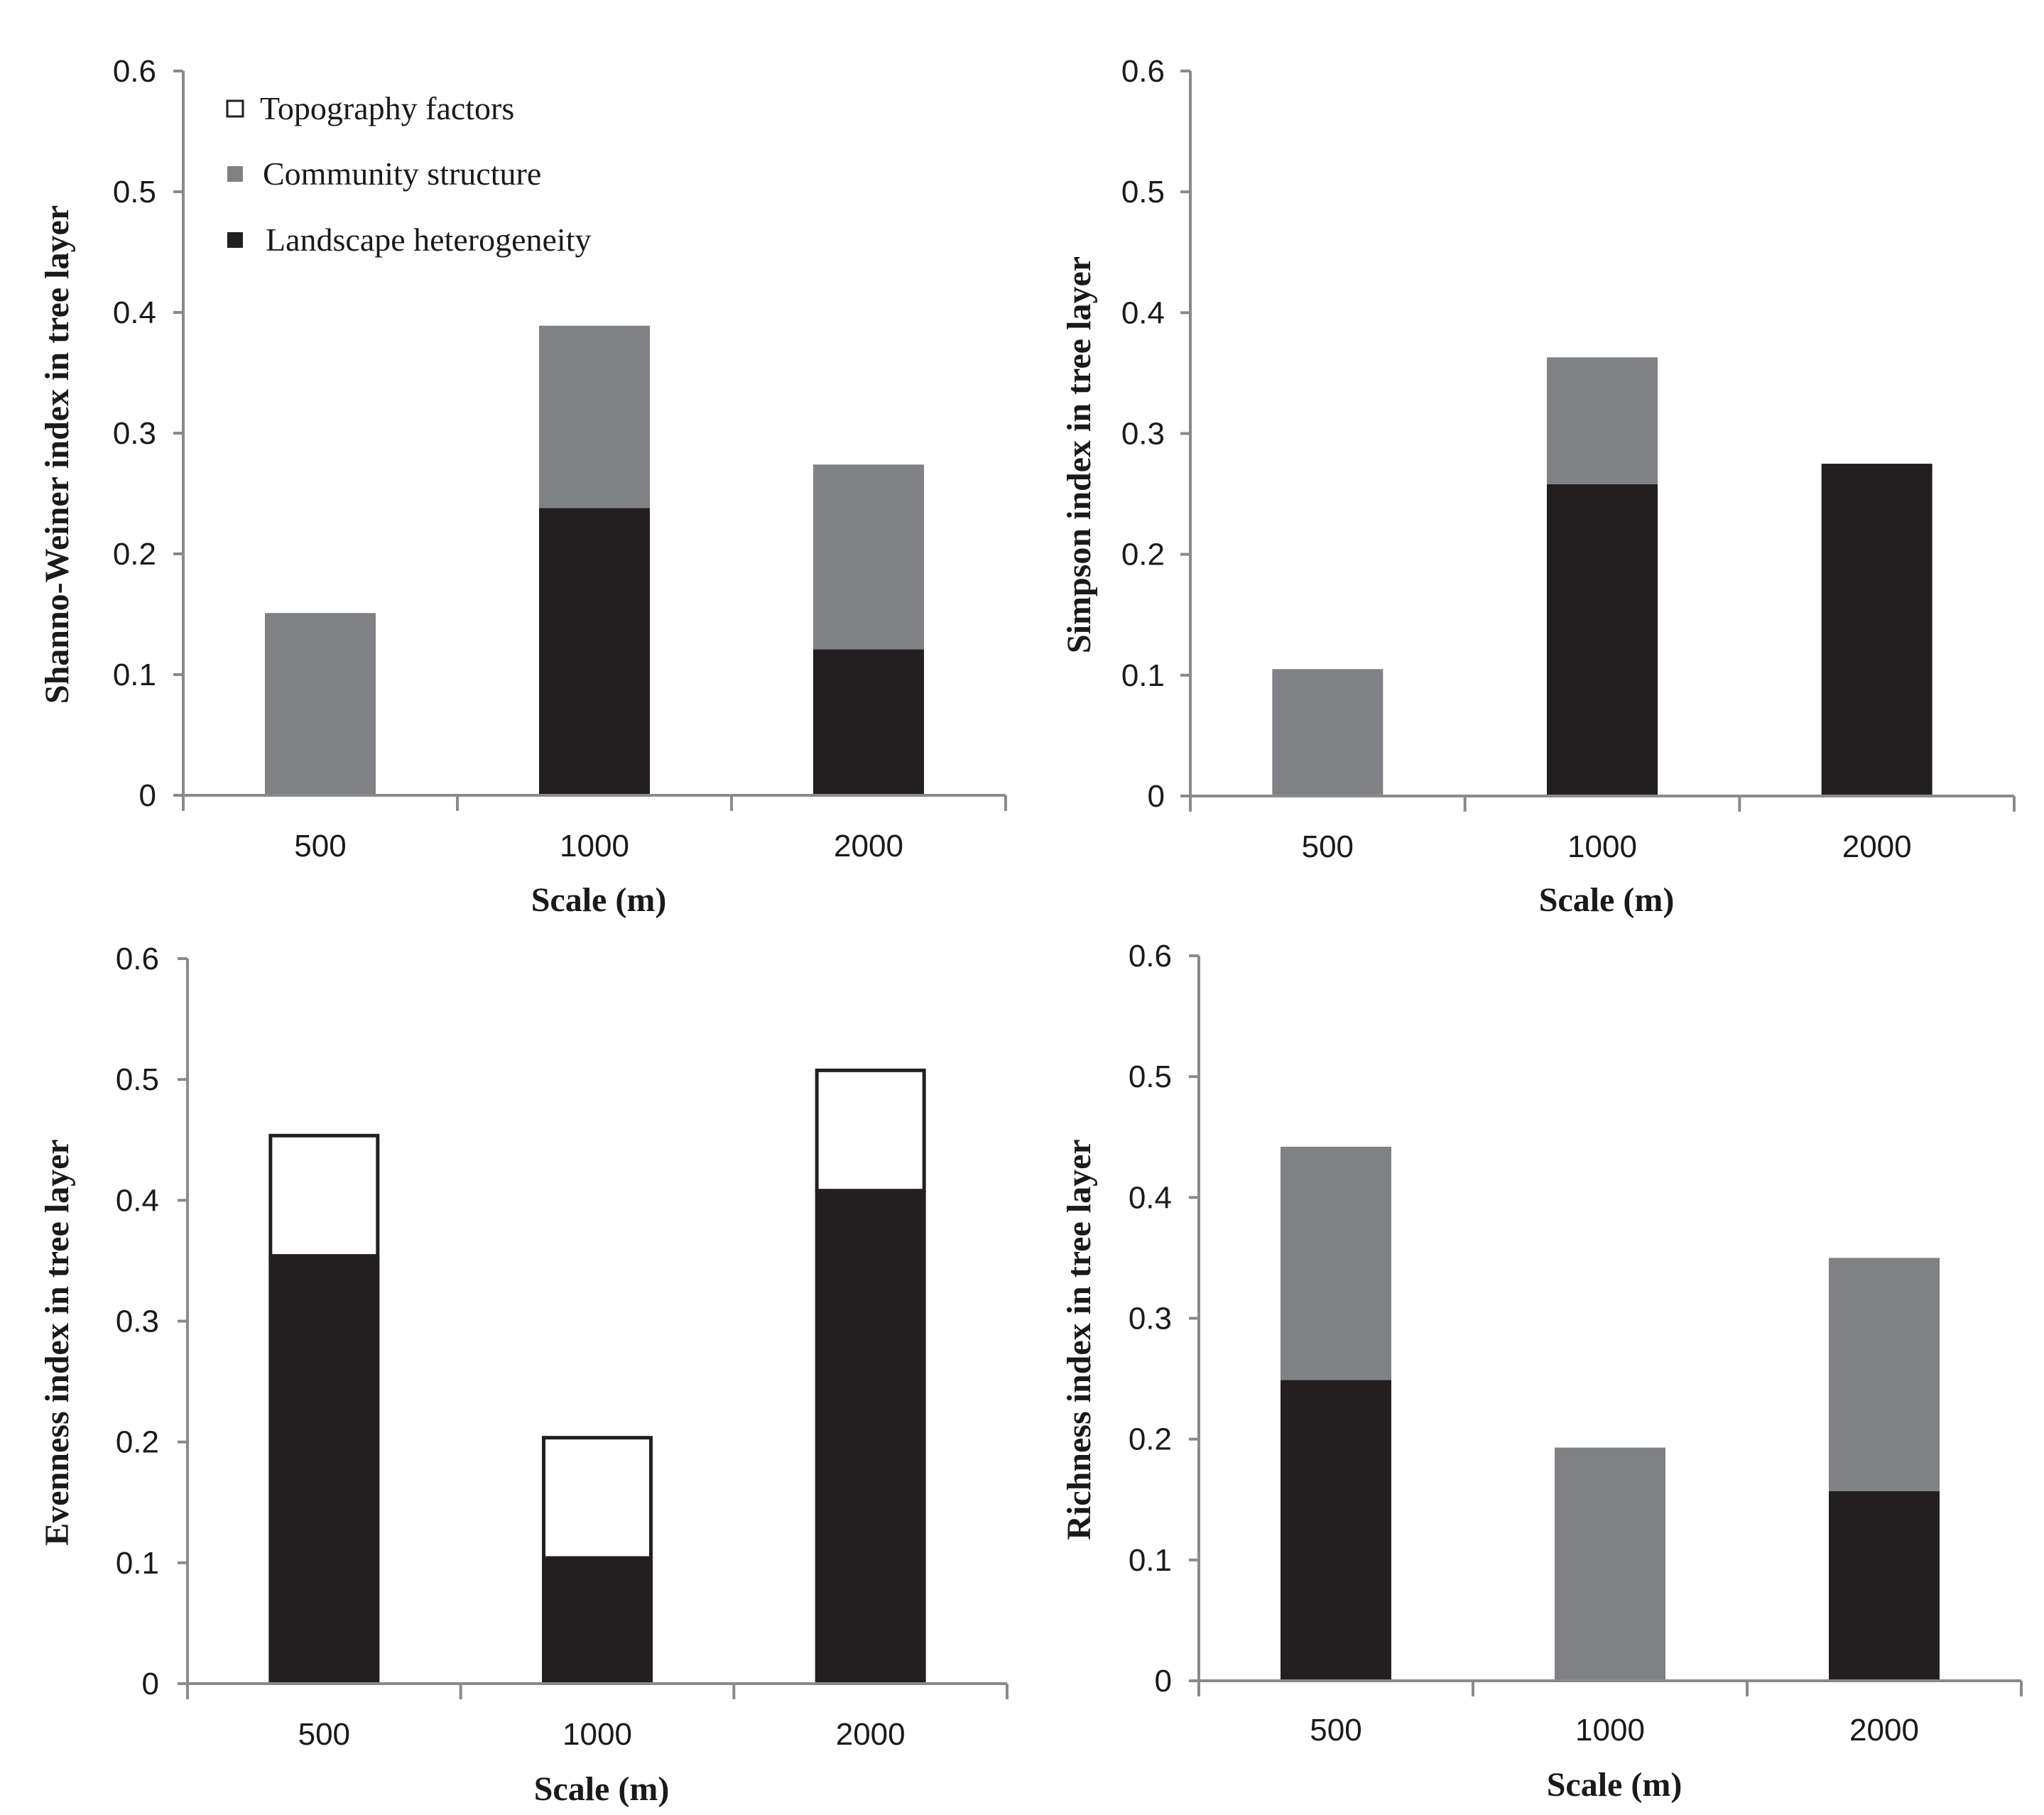 This screenshot has width=2044, height=1815. What do you see at coordinates (387, 108) in the screenshot?
I see `legend-label-topography: Topography factors` at bounding box center [387, 108].